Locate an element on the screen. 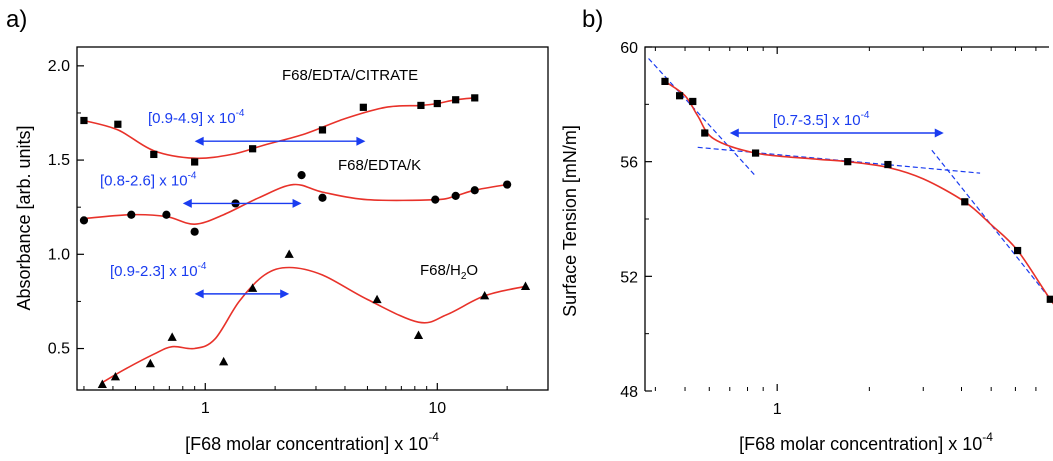  panel-b-xlabel: [F68 molar concentration] x 10-4 is located at coordinates (866, 442).